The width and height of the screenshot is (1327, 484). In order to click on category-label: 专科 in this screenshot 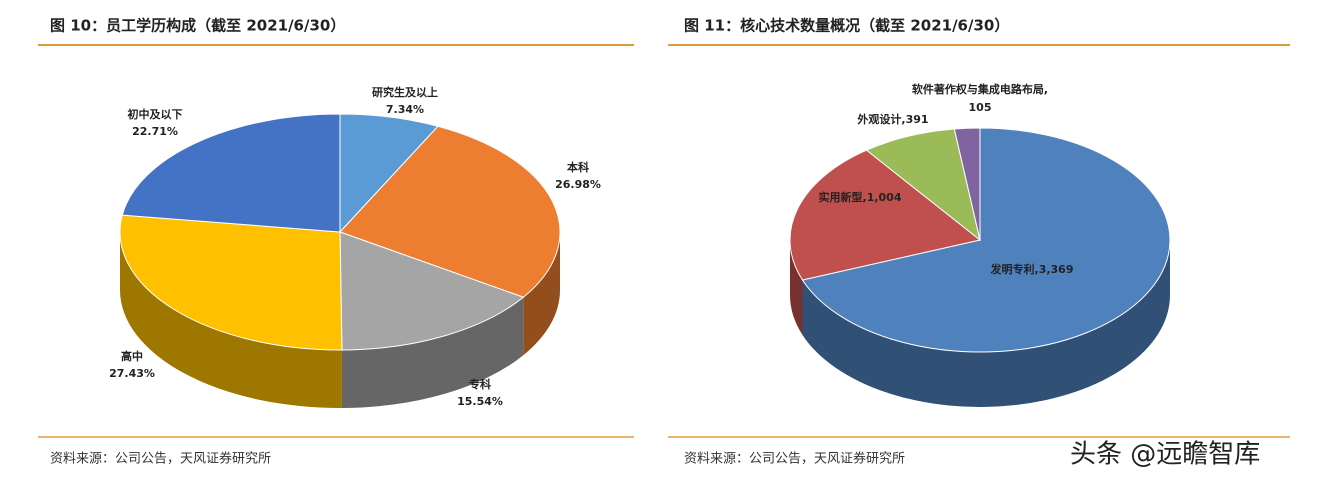, I will do `click(480, 384)`.